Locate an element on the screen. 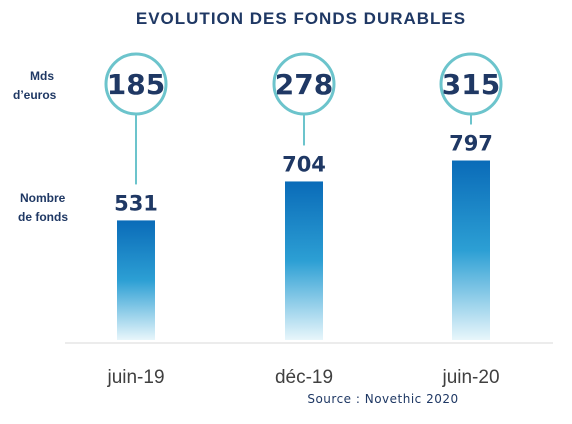 The width and height of the screenshot is (572, 424). amount-label-line1: Mds is located at coordinates (42, 76).